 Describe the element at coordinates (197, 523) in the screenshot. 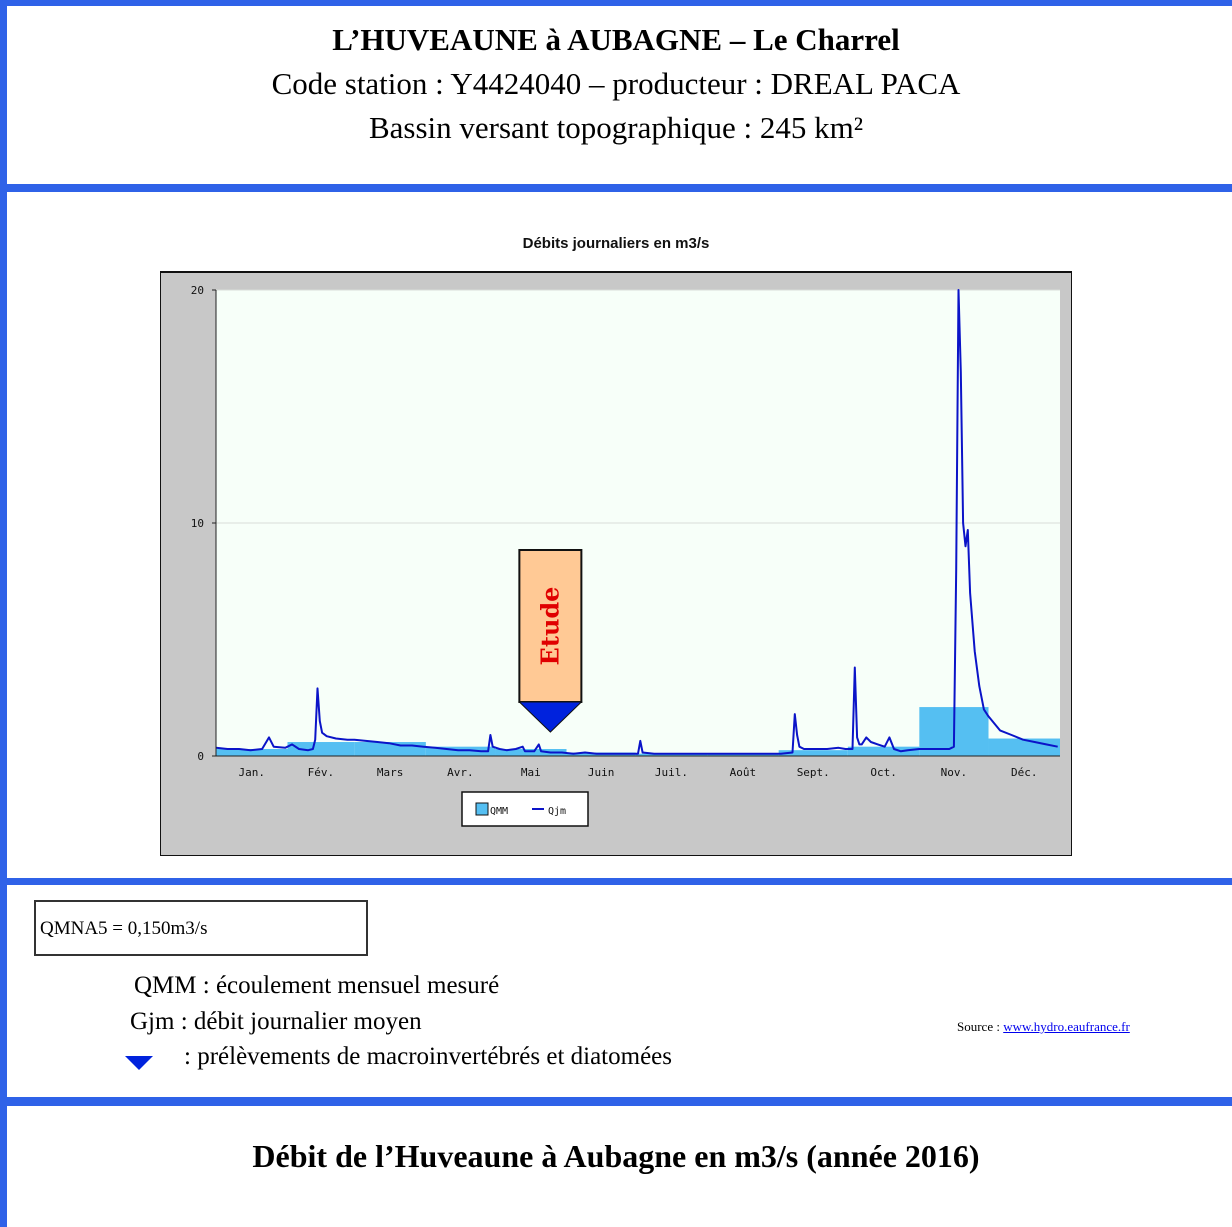

I see `y-tick-label: 10` at that location.